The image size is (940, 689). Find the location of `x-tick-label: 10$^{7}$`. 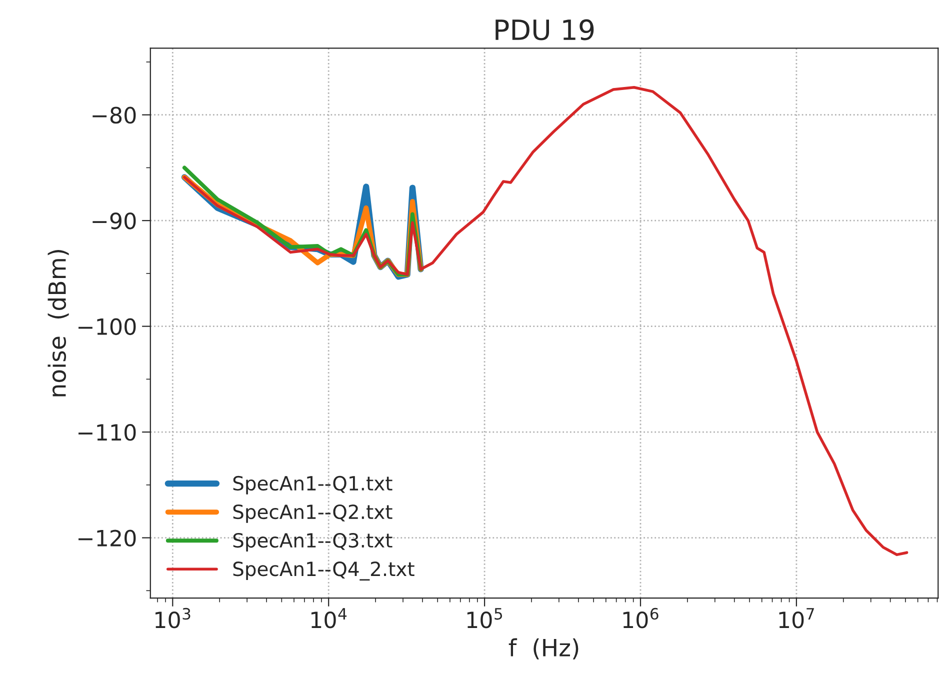

x-tick-label: 10$^{7}$ is located at coordinates (796, 618).